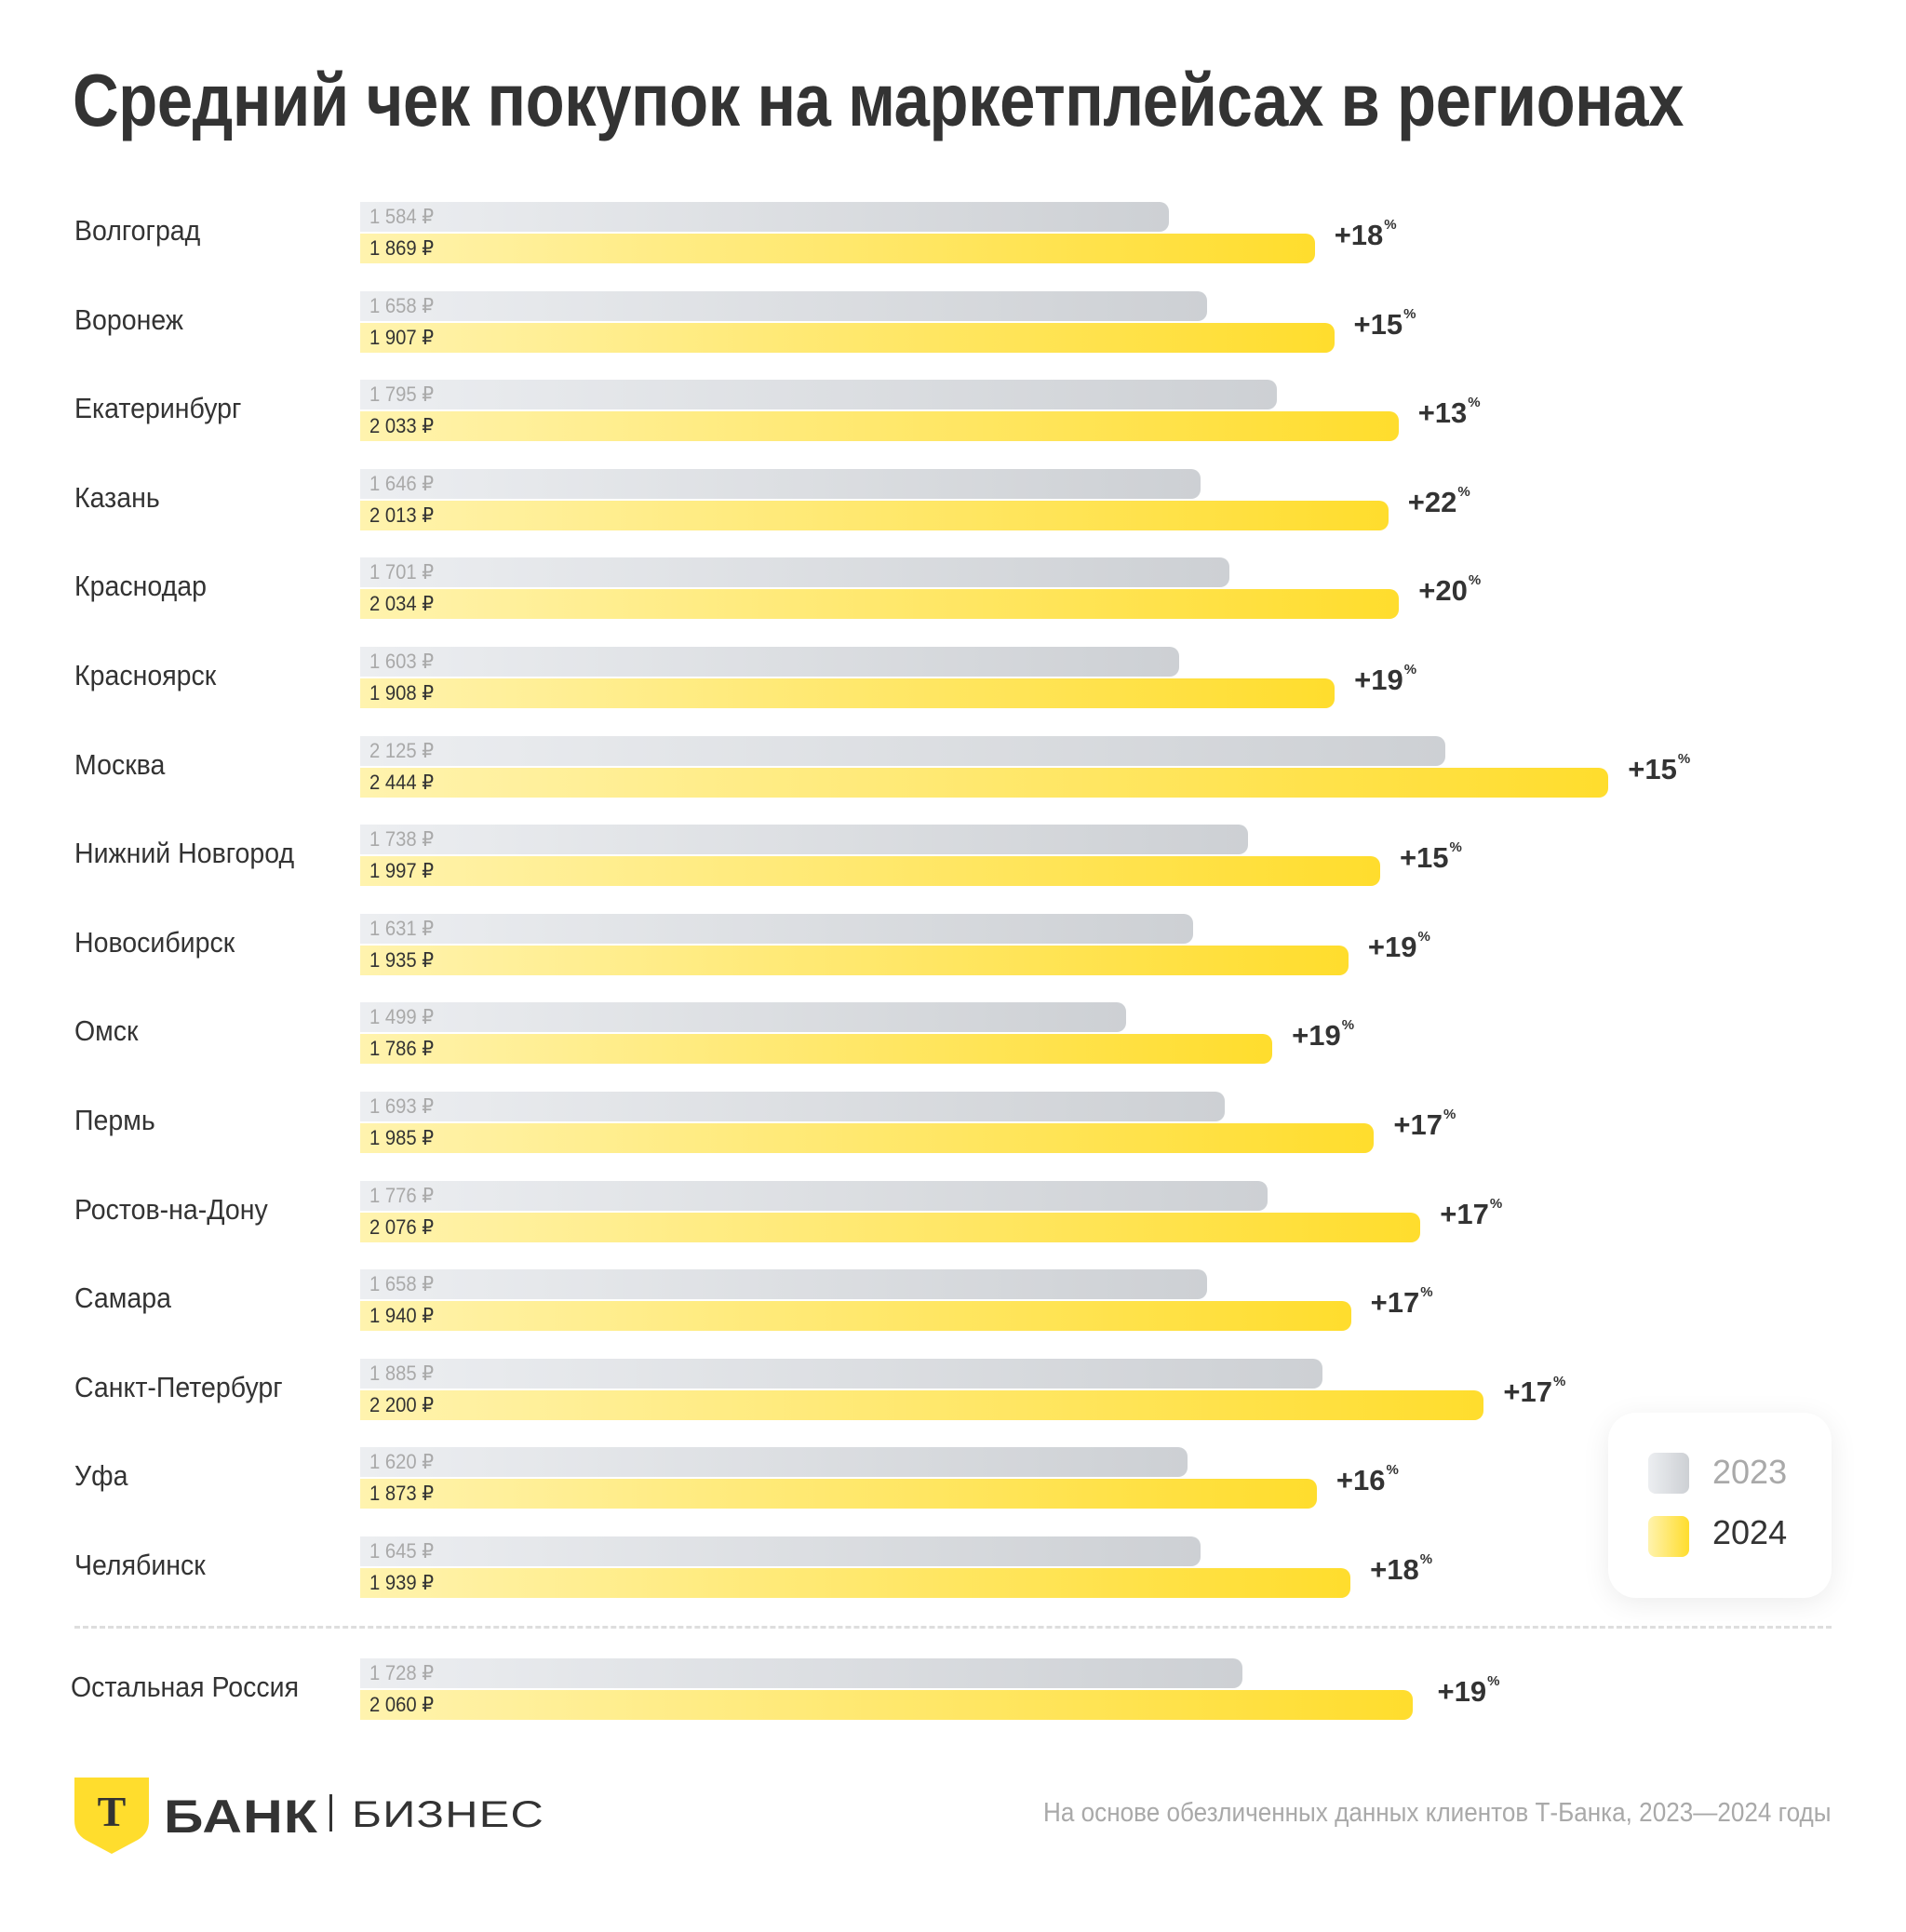 This screenshot has width=1906, height=1932. What do you see at coordinates (870, 871) in the screenshot?
I see `bar-2024: 1 997 ₽` at bounding box center [870, 871].